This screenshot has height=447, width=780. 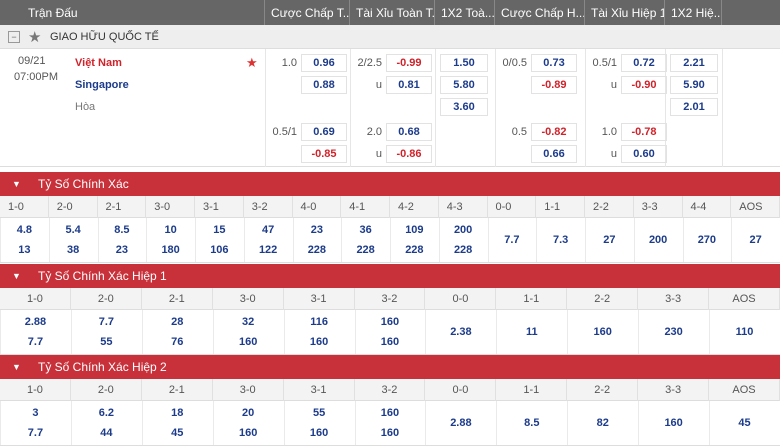 What do you see at coordinates (409, 63) in the screenshot?
I see `odds-value: -0.99` at bounding box center [409, 63].